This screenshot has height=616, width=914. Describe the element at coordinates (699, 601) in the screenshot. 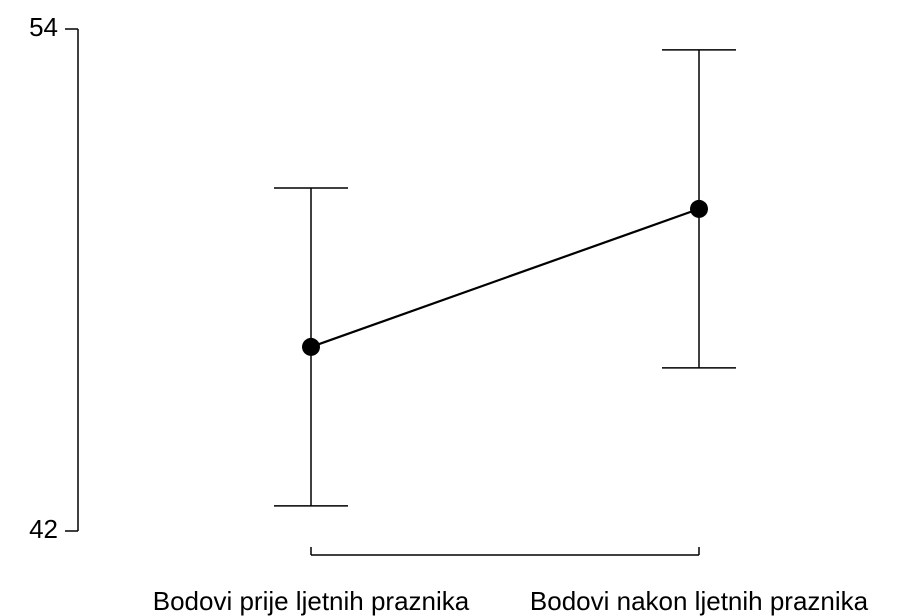

I see `x-tick-label: Bodovi nakon ljetnih praznika` at that location.